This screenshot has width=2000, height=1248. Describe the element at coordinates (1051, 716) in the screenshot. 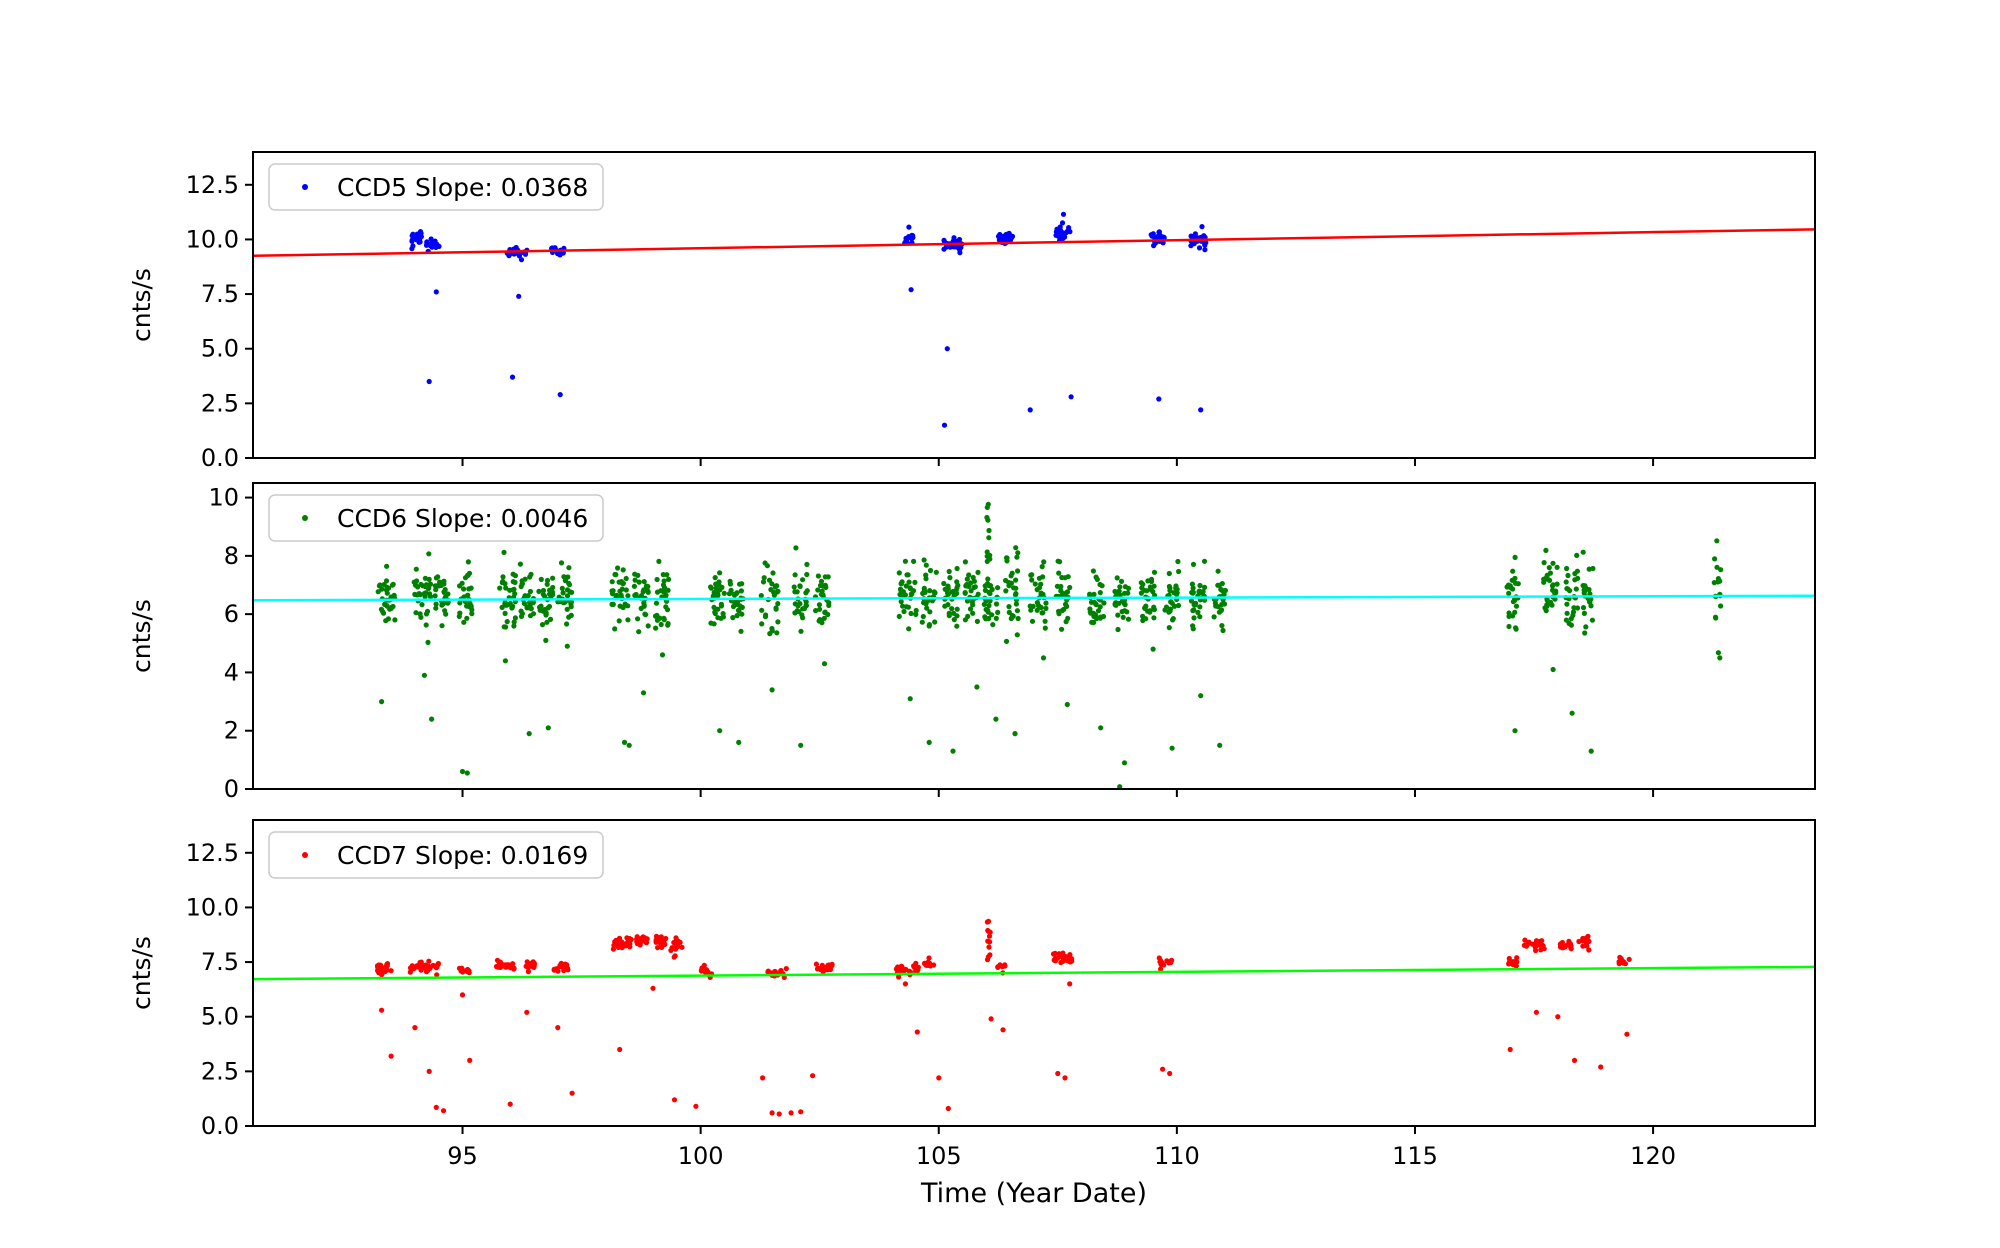

I see `outlier-points-ccd6` at that location.